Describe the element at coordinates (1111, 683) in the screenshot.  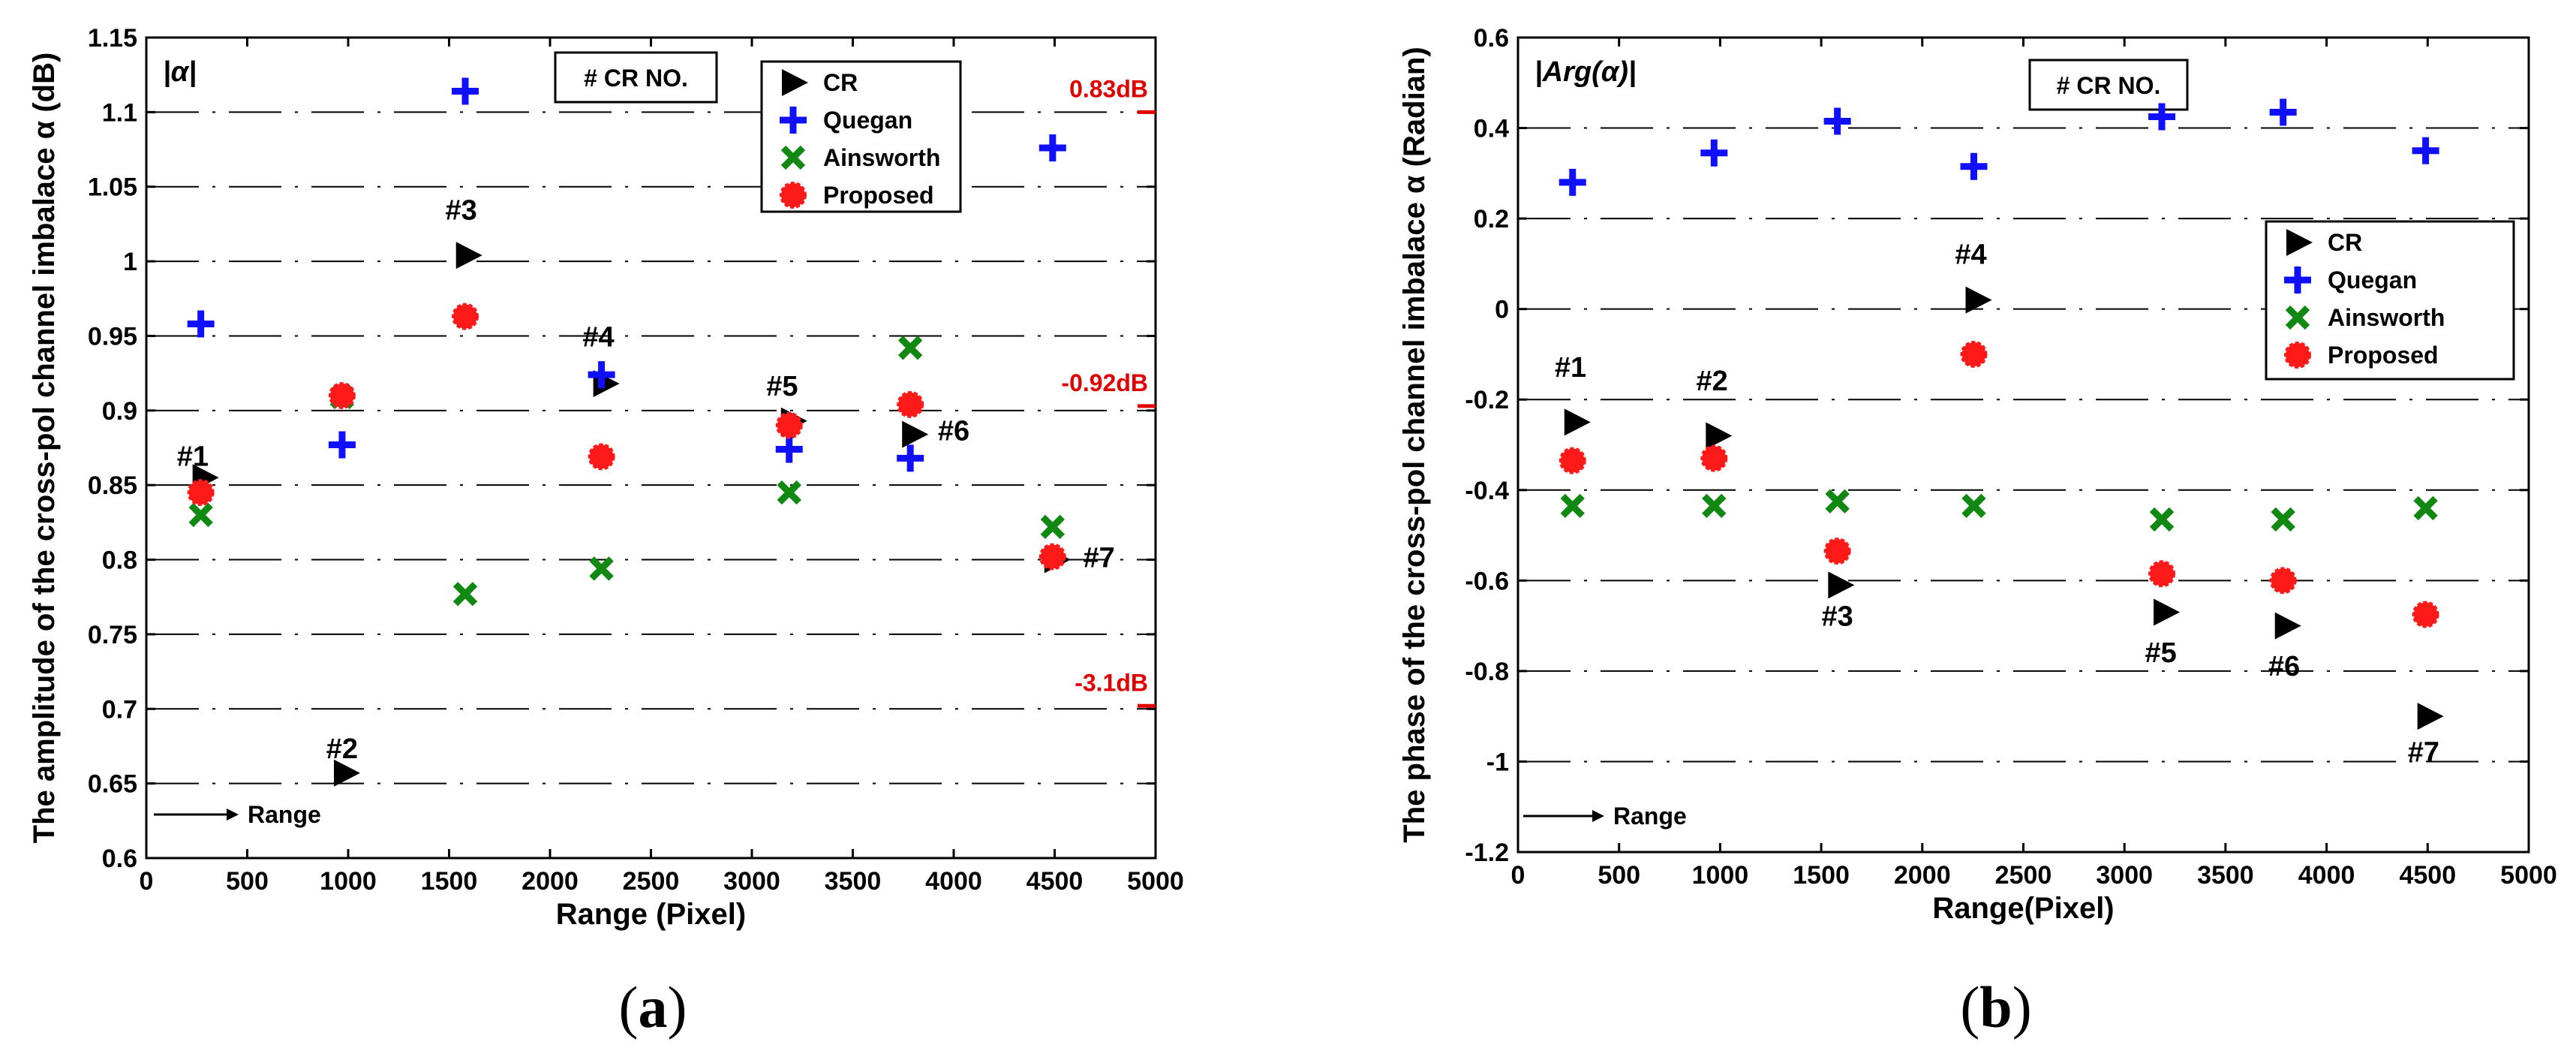
I see `db-mark-label: -3.1dB` at that location.